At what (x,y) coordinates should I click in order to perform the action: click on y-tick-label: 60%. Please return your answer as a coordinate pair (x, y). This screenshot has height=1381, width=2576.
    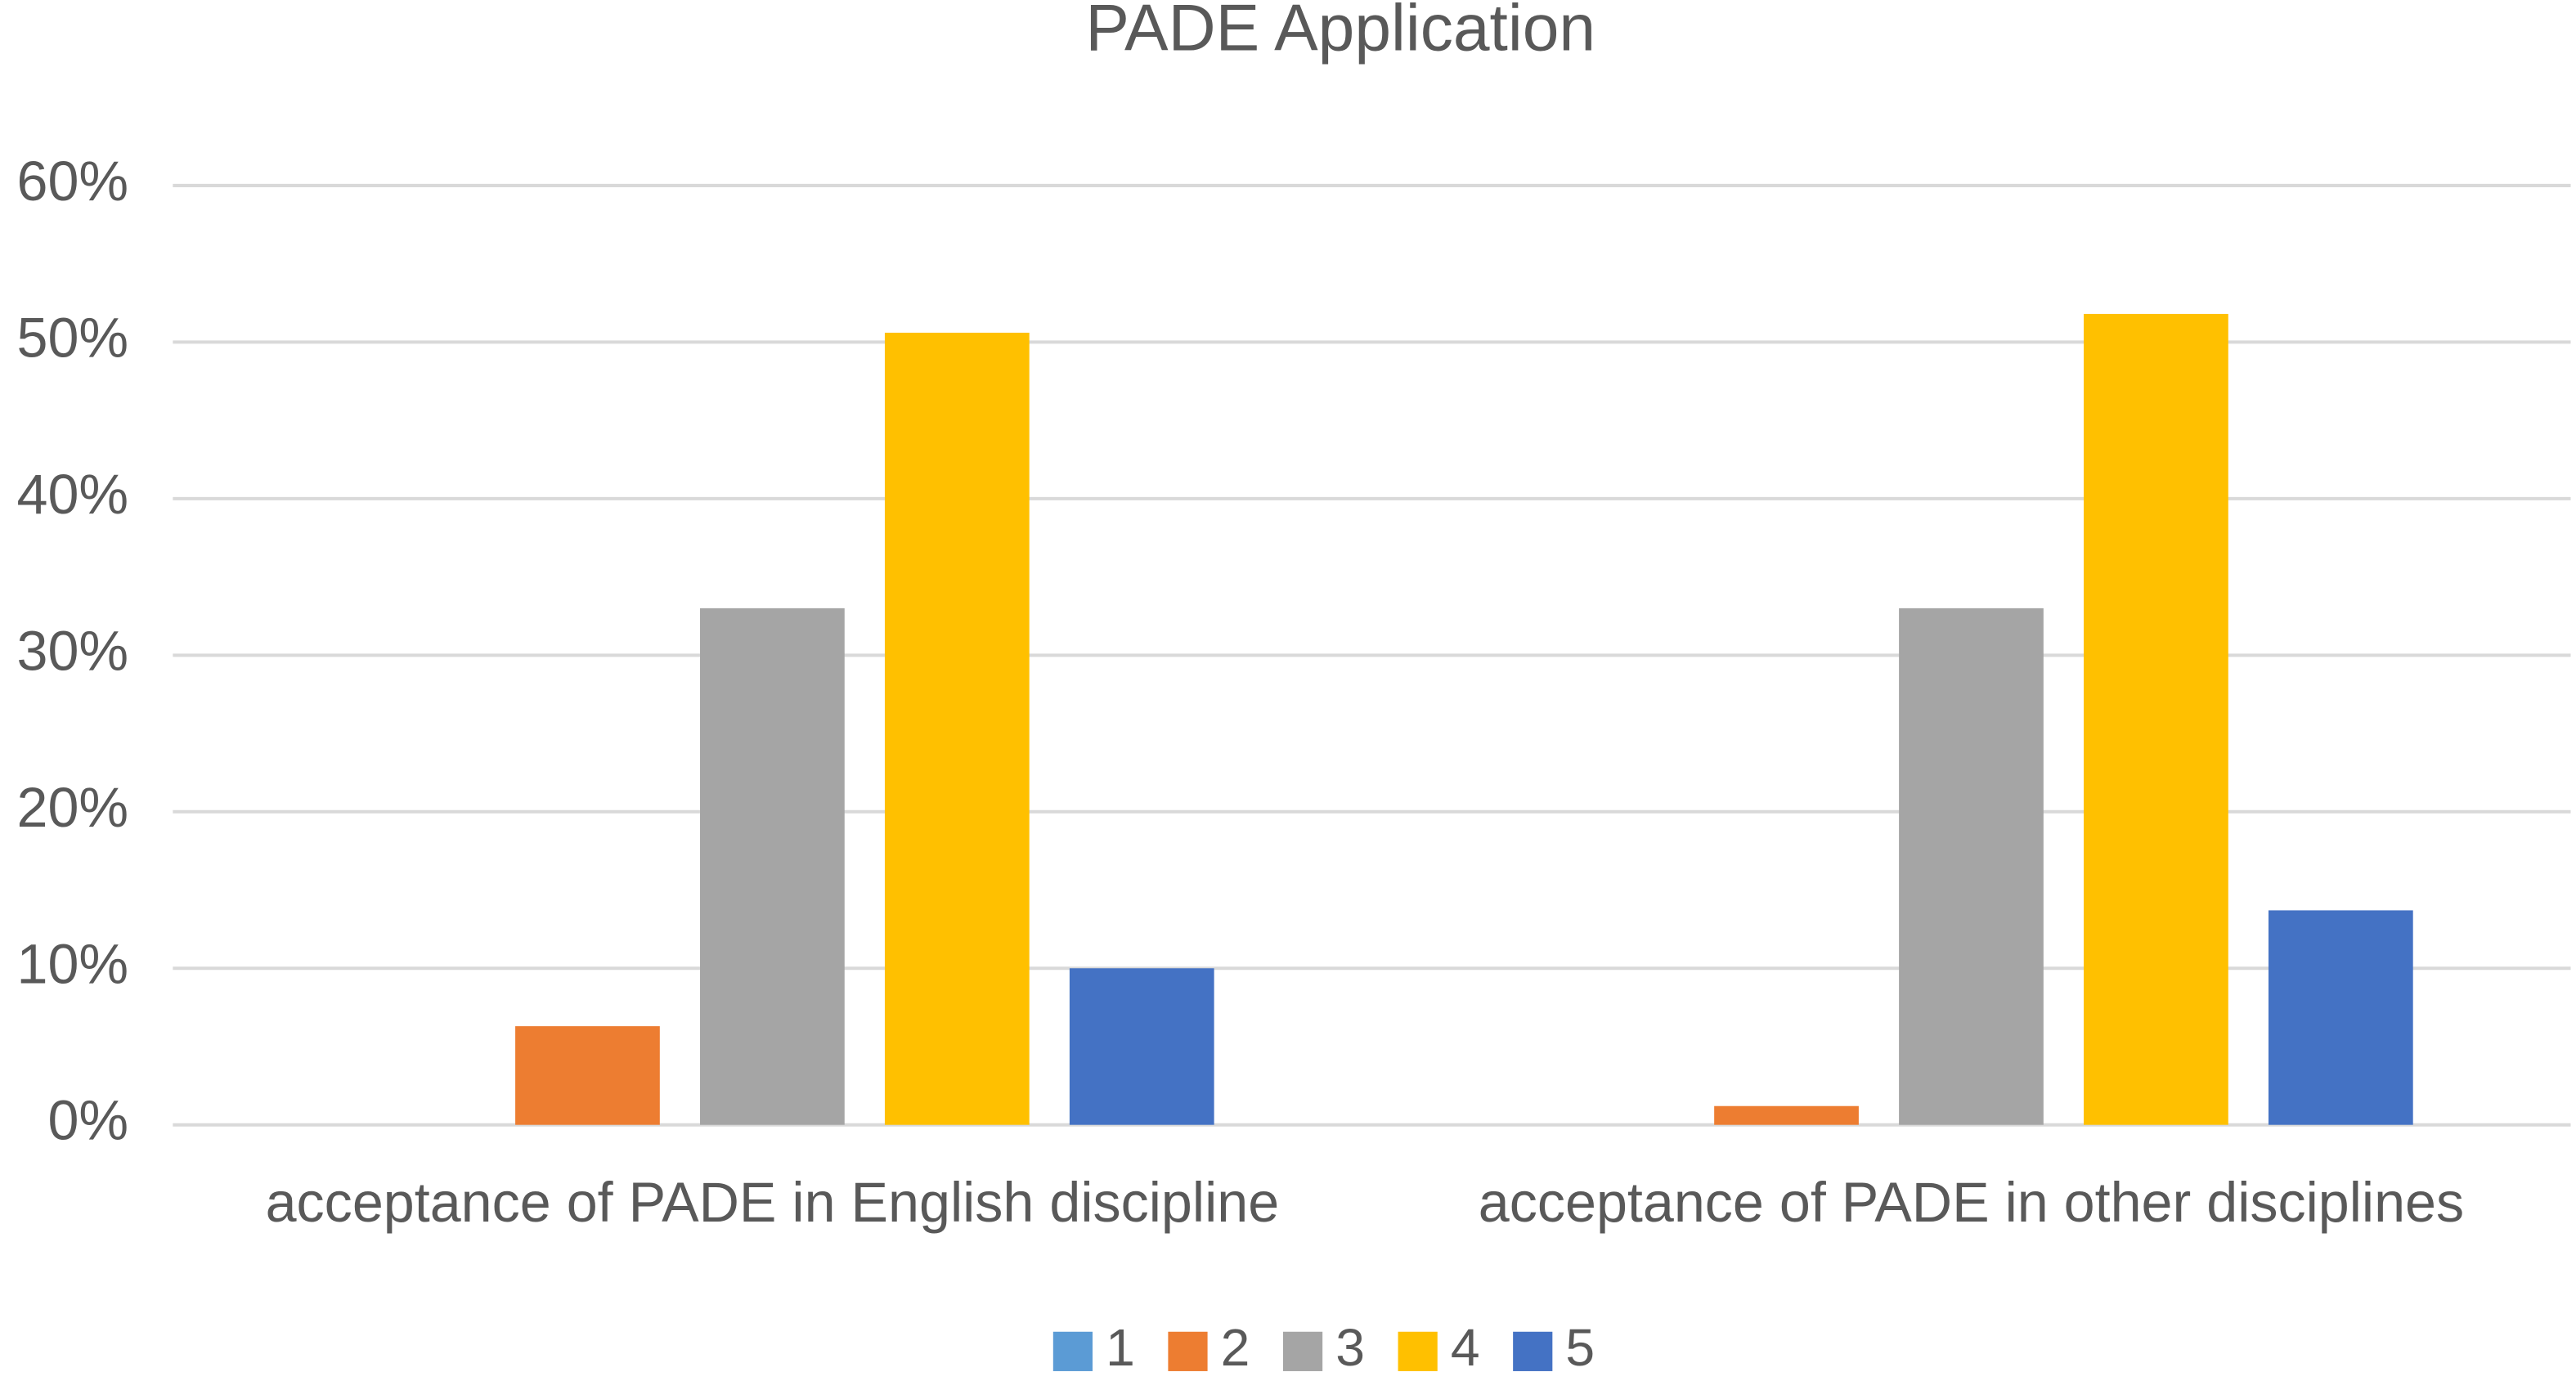
    Looking at the image, I should click on (72, 182).